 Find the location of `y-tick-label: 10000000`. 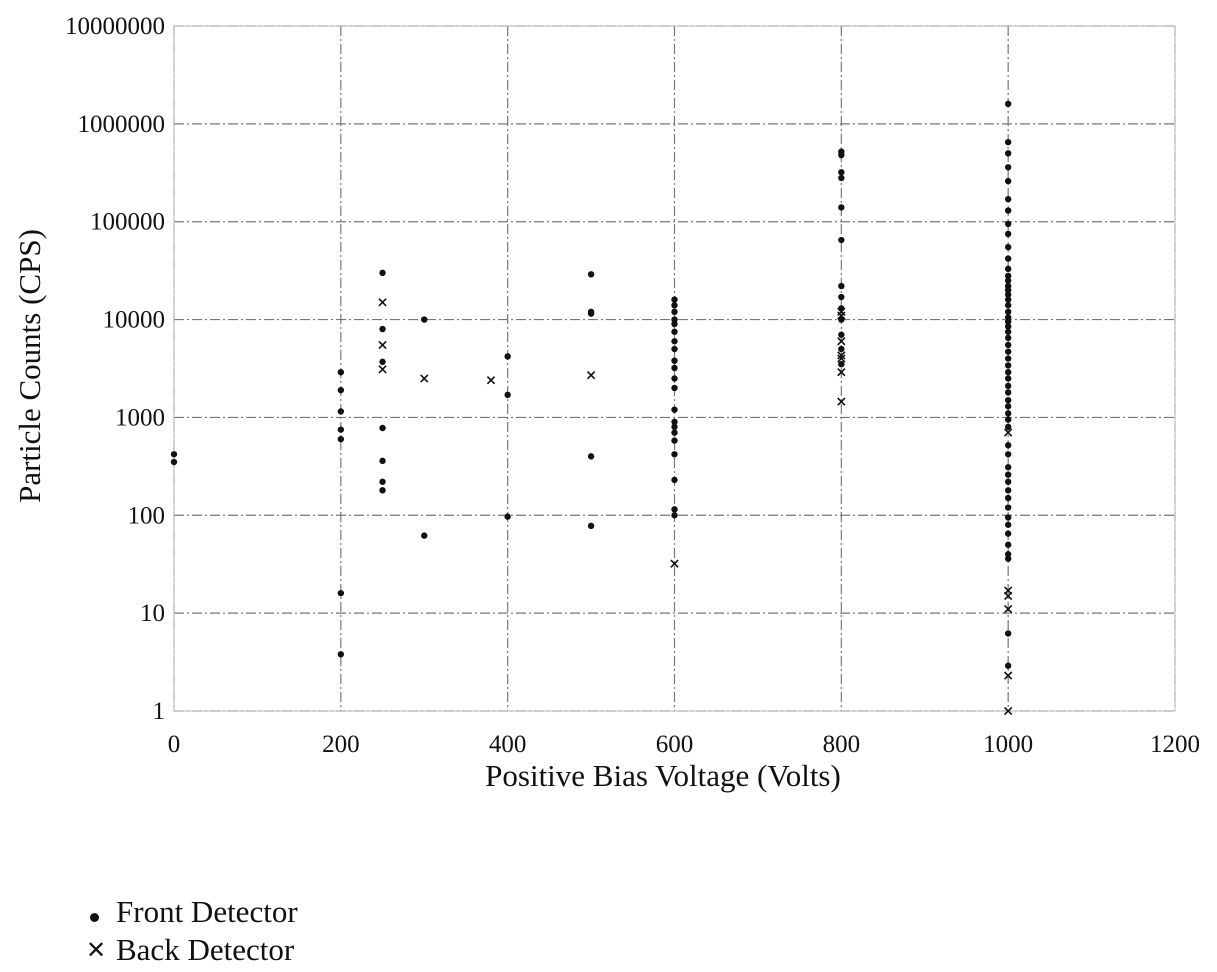

y-tick-label: 10000000 is located at coordinates (115, 26).